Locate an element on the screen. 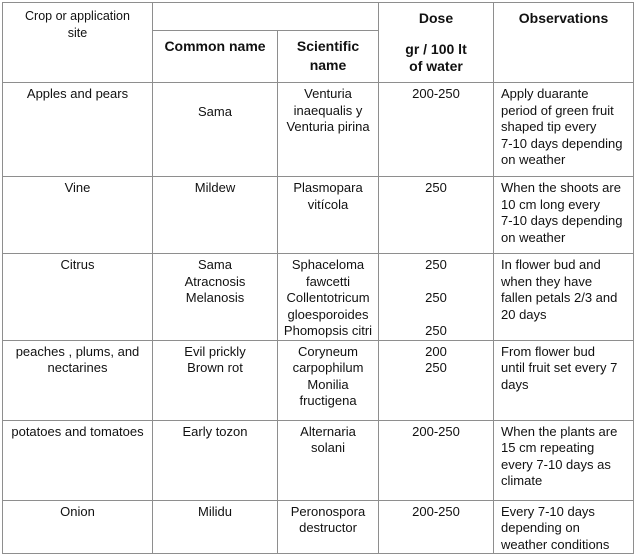 This screenshot has width=635, height=560. cell-scientific: Peronospora destructor is located at coordinates (328, 526).